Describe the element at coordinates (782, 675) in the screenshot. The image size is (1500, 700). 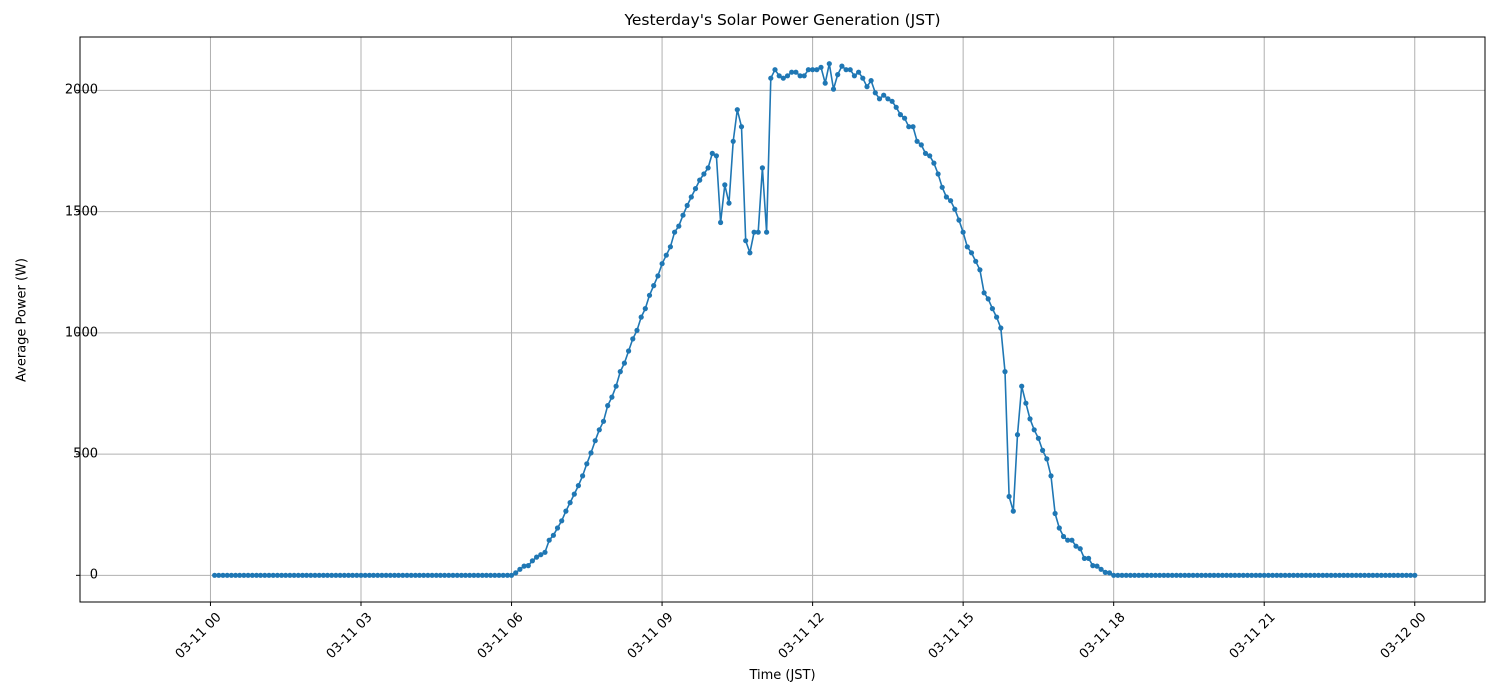
I see `x-axis-label: Time (JST)` at that location.